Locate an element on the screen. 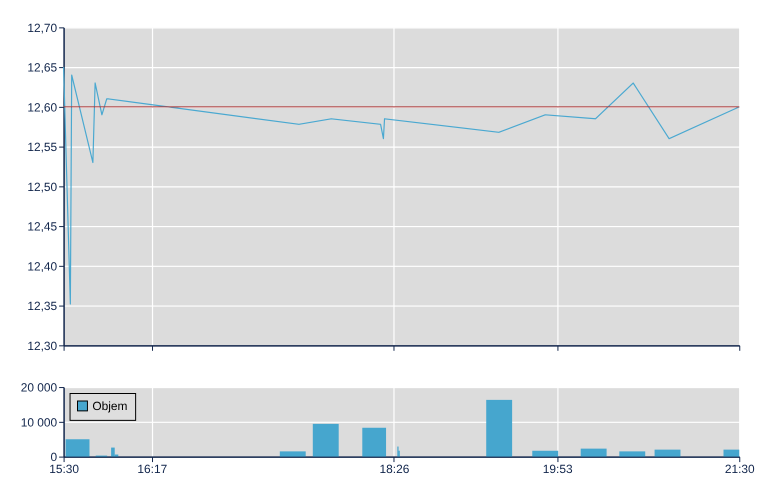  y-tick-label: 12,45 is located at coordinates (42, 227).